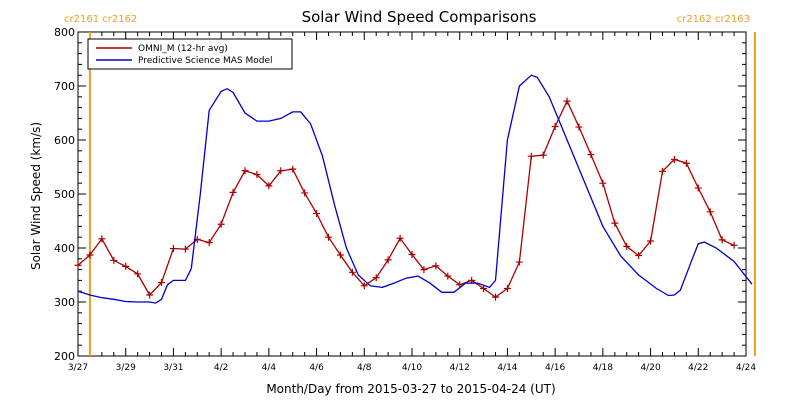  Describe the element at coordinates (64, 248) in the screenshot. I see `y-tick-label: 400` at that location.